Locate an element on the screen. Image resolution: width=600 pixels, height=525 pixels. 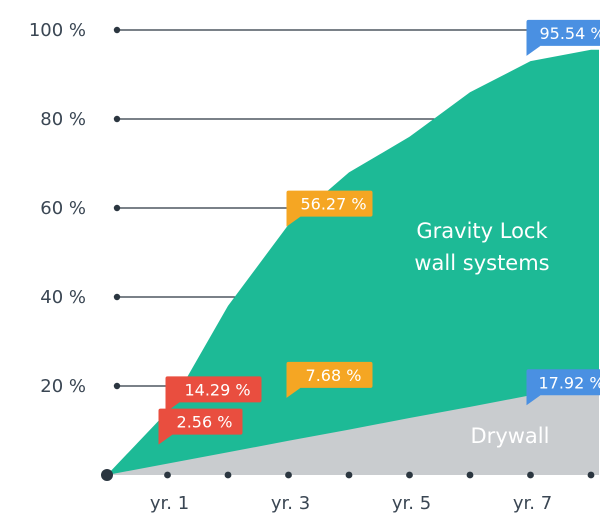
y-tick-label: 80 % is located at coordinates (63, 119).